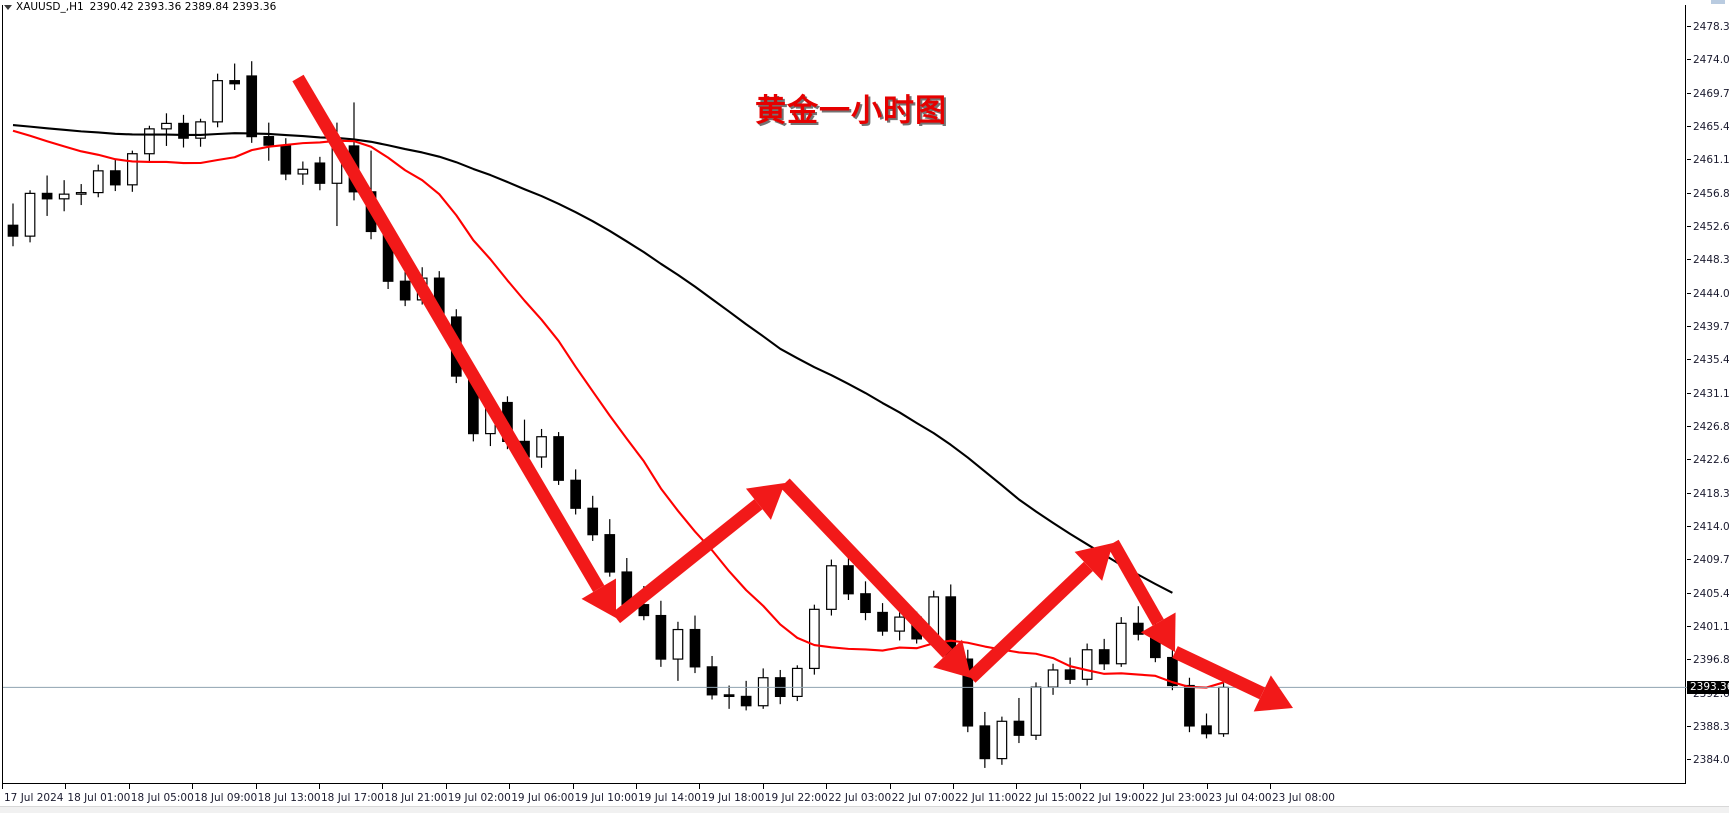 The width and height of the screenshot is (1729, 813). What do you see at coordinates (1708, 93) in the screenshot?
I see `price-tick-label: 2469.70` at bounding box center [1708, 93].